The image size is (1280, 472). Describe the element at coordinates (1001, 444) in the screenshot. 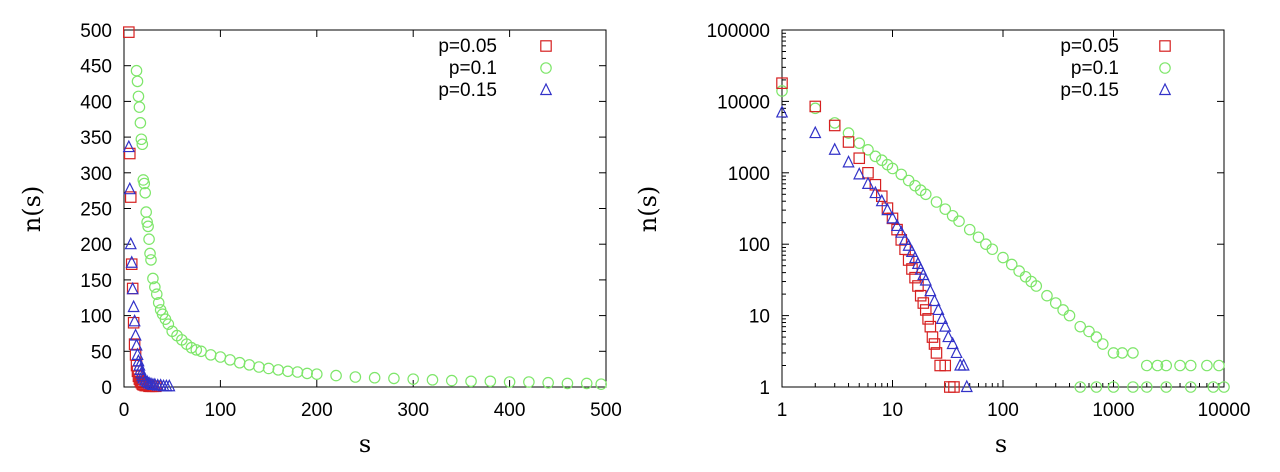

I see `right-x-axis-label: s` at that location.